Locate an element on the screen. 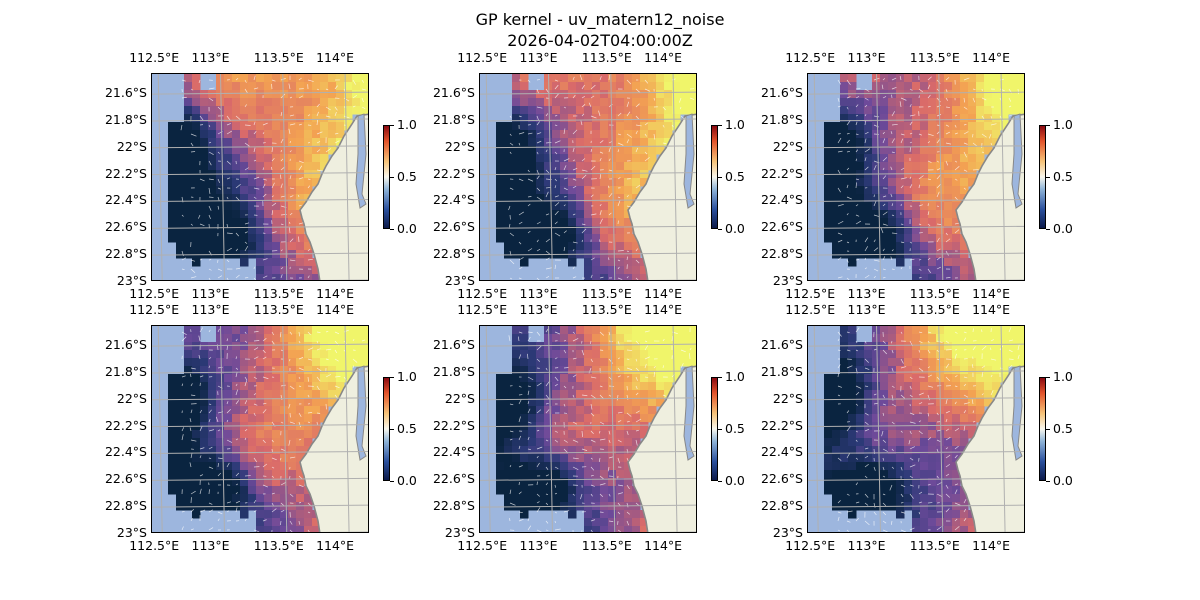  lon-label-bottom: 113.5°E is located at coordinates (278, 545).